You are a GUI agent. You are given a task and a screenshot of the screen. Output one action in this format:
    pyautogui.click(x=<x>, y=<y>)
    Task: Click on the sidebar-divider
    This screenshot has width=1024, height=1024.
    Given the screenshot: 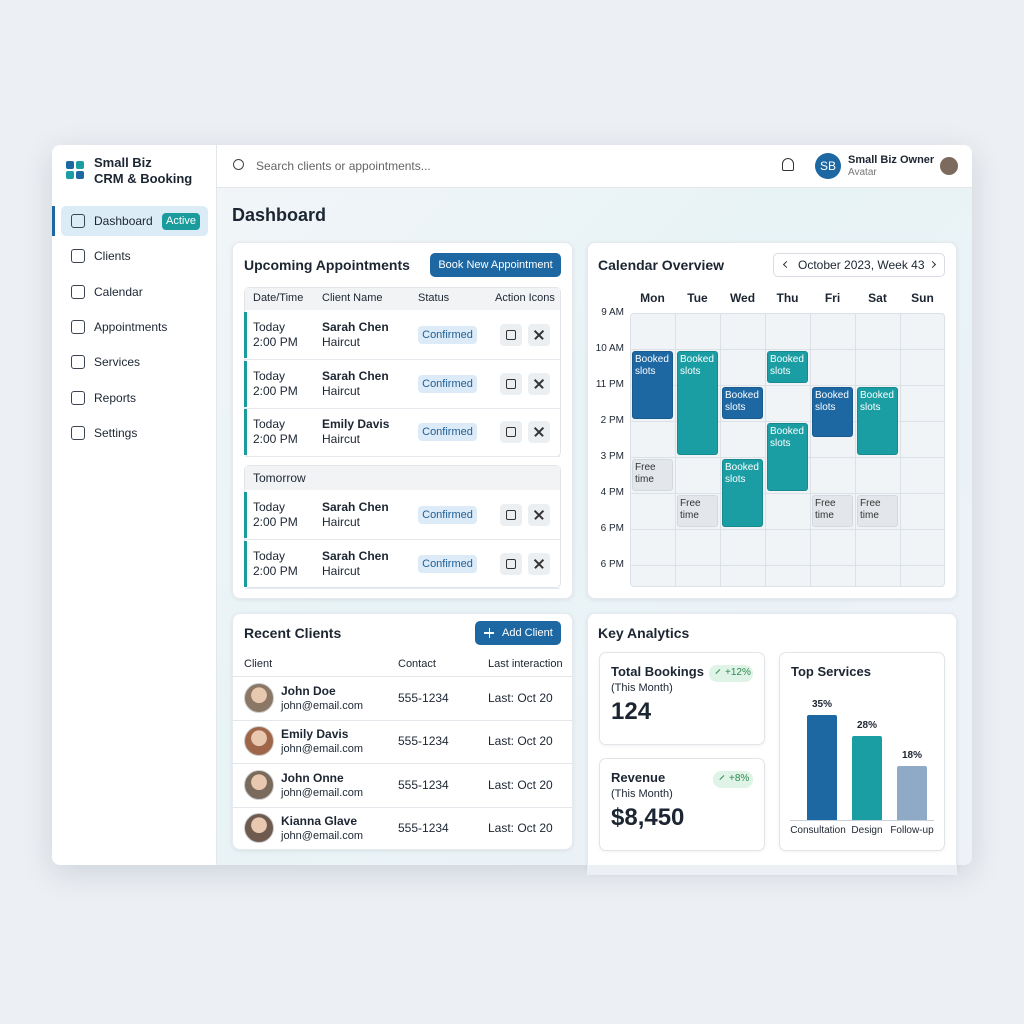 What is the action you would take?
    pyautogui.click(x=216, y=505)
    